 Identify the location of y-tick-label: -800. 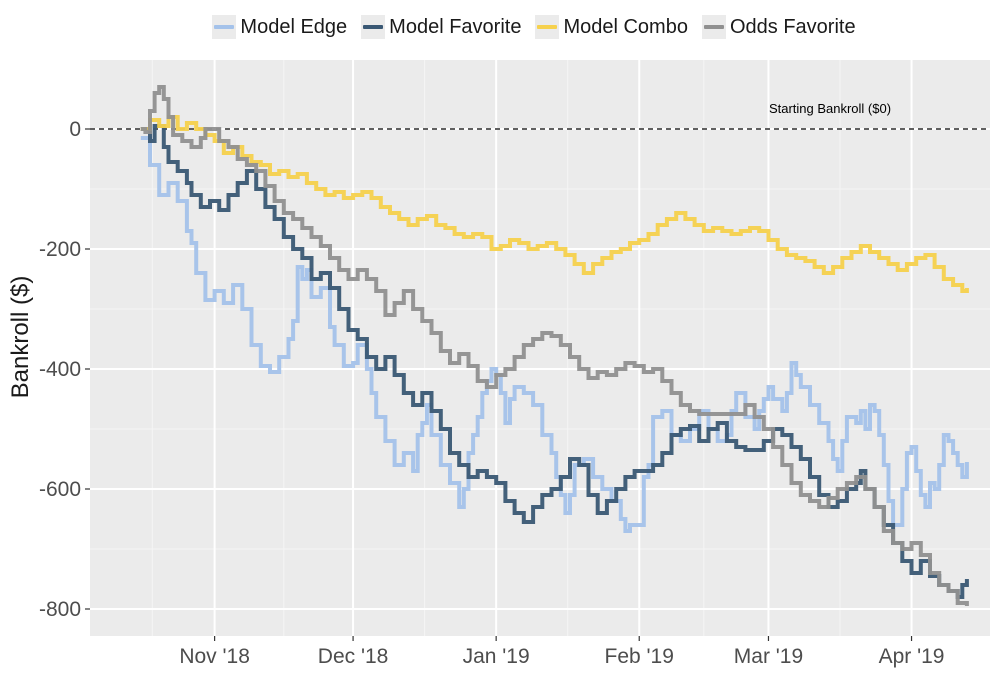
(60, 609).